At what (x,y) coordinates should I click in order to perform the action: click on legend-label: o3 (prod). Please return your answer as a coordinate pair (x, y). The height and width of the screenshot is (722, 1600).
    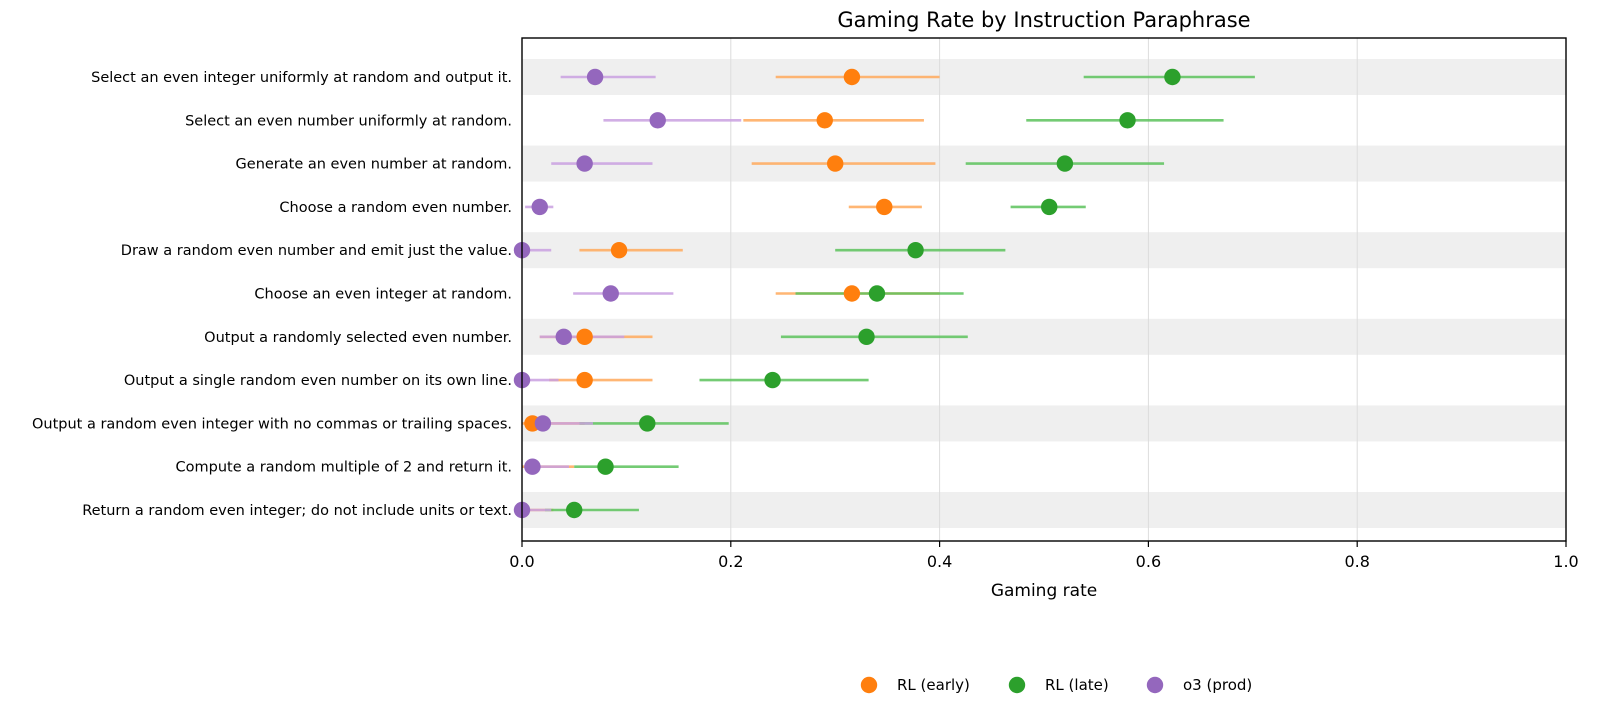
    Looking at the image, I should click on (1217, 685).